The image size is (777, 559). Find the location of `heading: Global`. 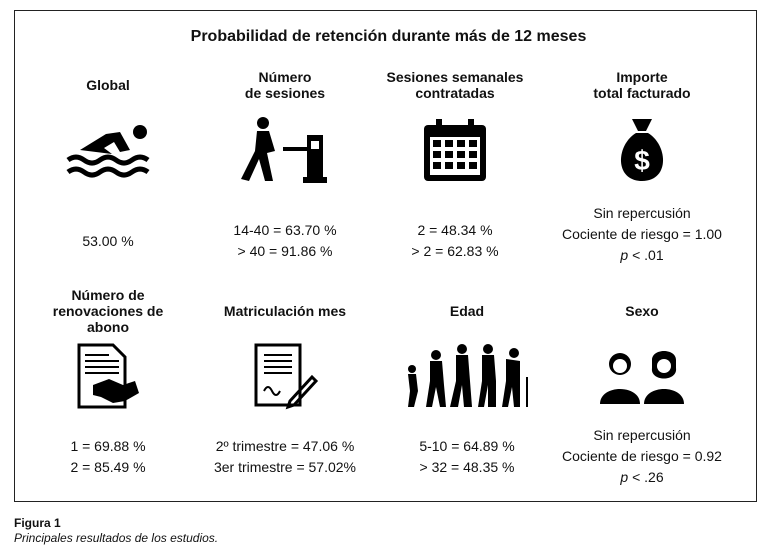

heading: Global is located at coordinates (108, 85).